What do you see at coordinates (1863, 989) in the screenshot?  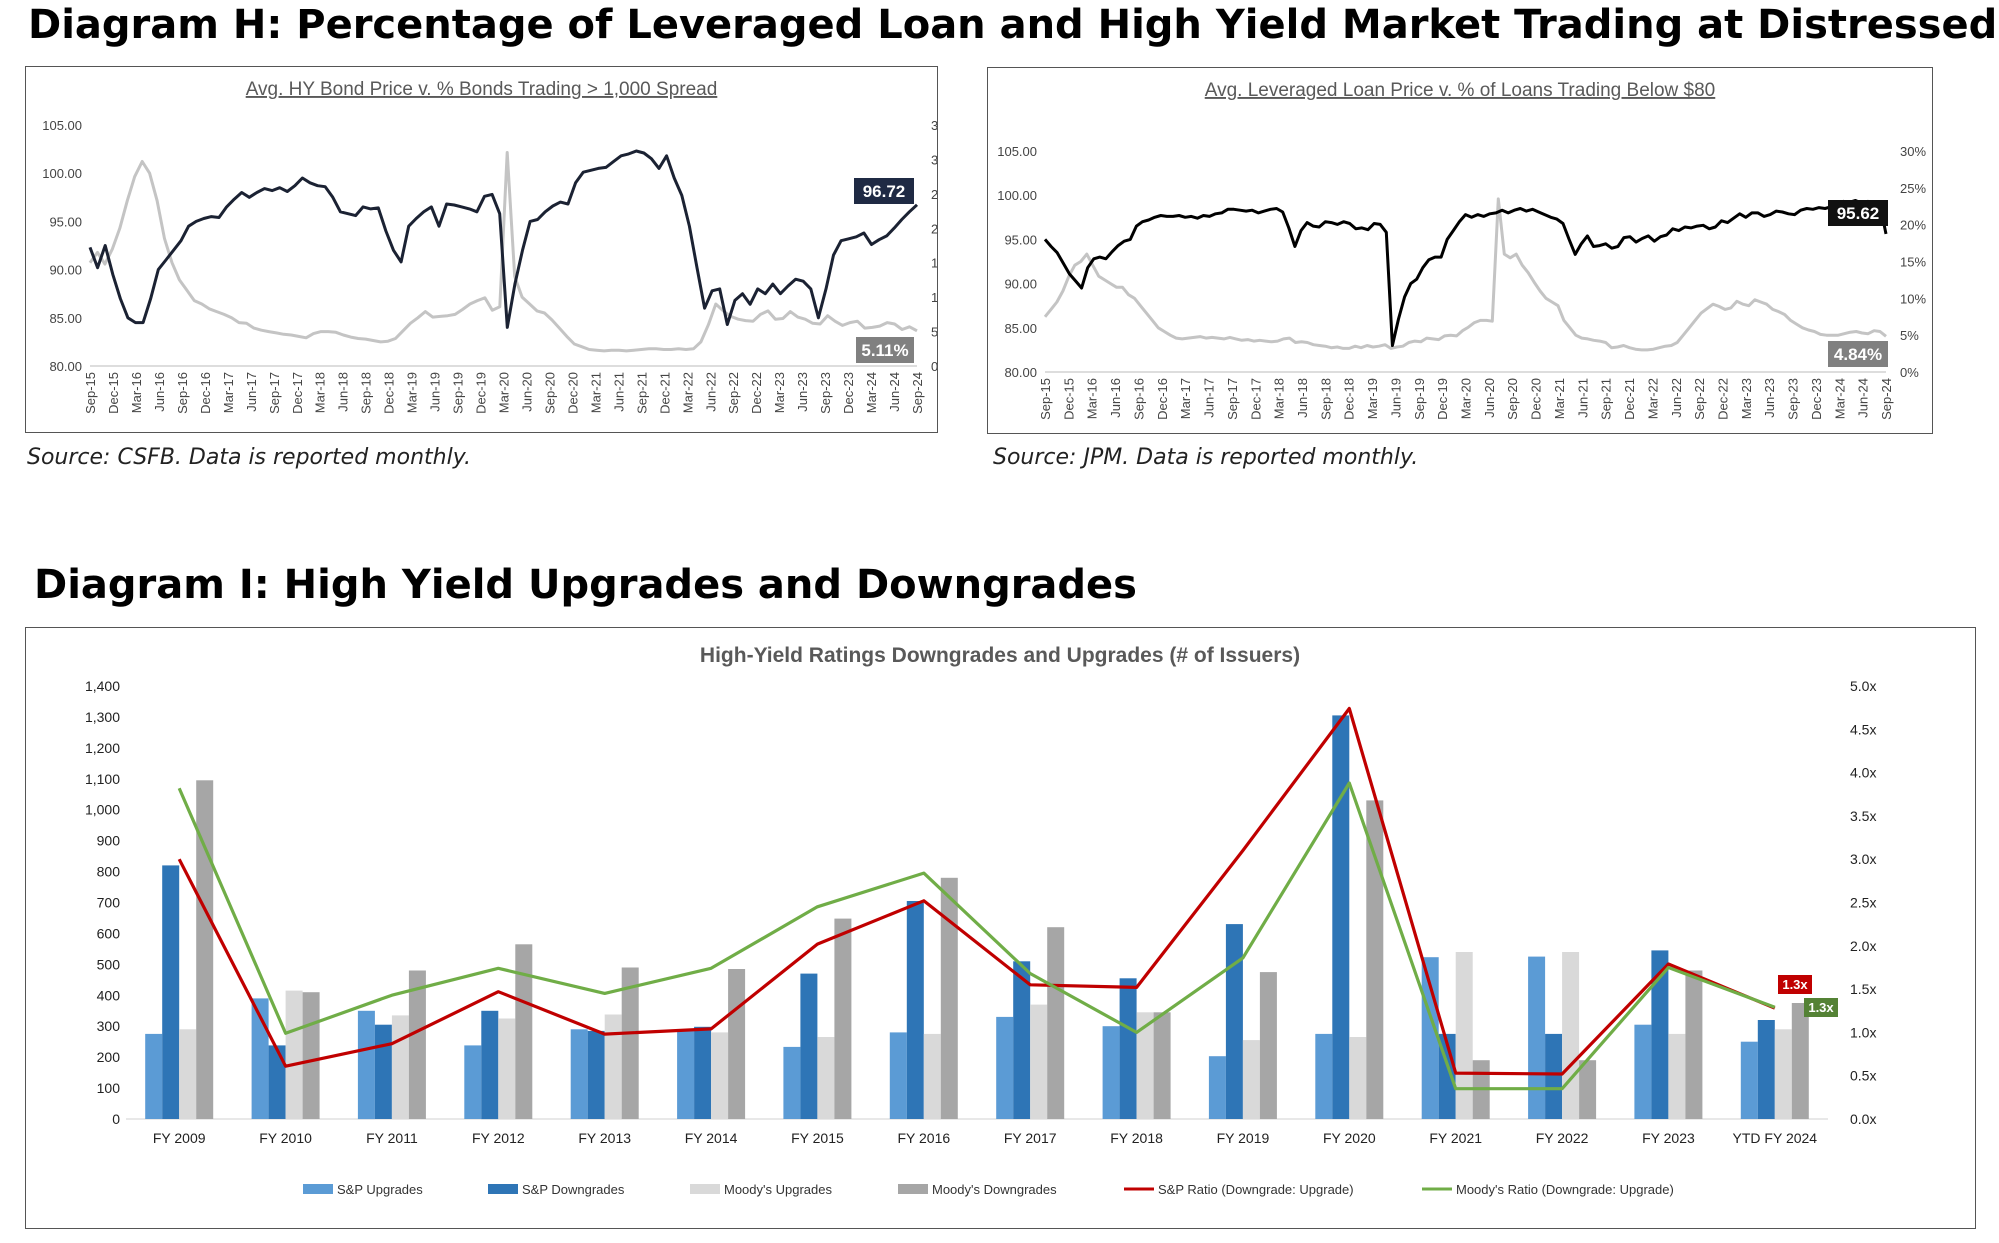 I see `y-right-tick-label: 1.5x` at bounding box center [1863, 989].